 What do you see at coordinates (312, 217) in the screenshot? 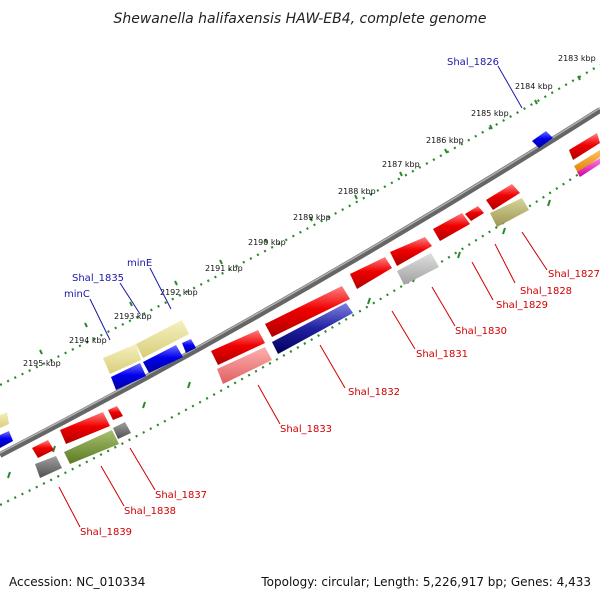
I see `scale-label: 2189 kbp` at bounding box center [312, 217].